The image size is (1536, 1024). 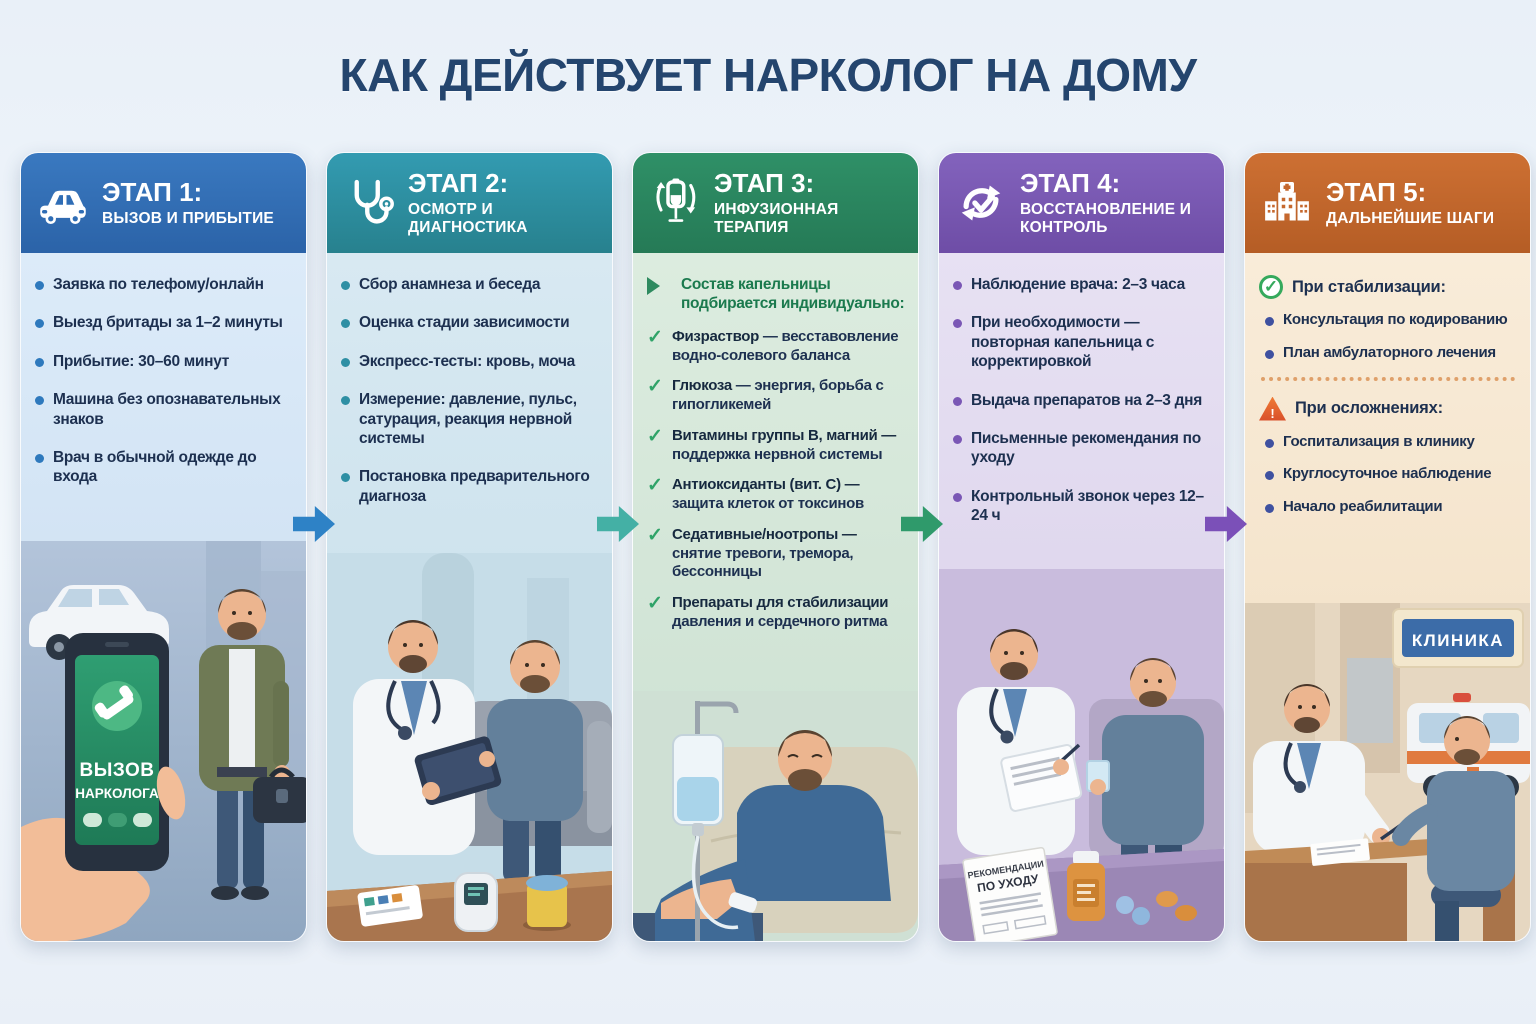 I want to click on bullet-text: Прибытие: 30–60 минут, so click(x=141, y=361).